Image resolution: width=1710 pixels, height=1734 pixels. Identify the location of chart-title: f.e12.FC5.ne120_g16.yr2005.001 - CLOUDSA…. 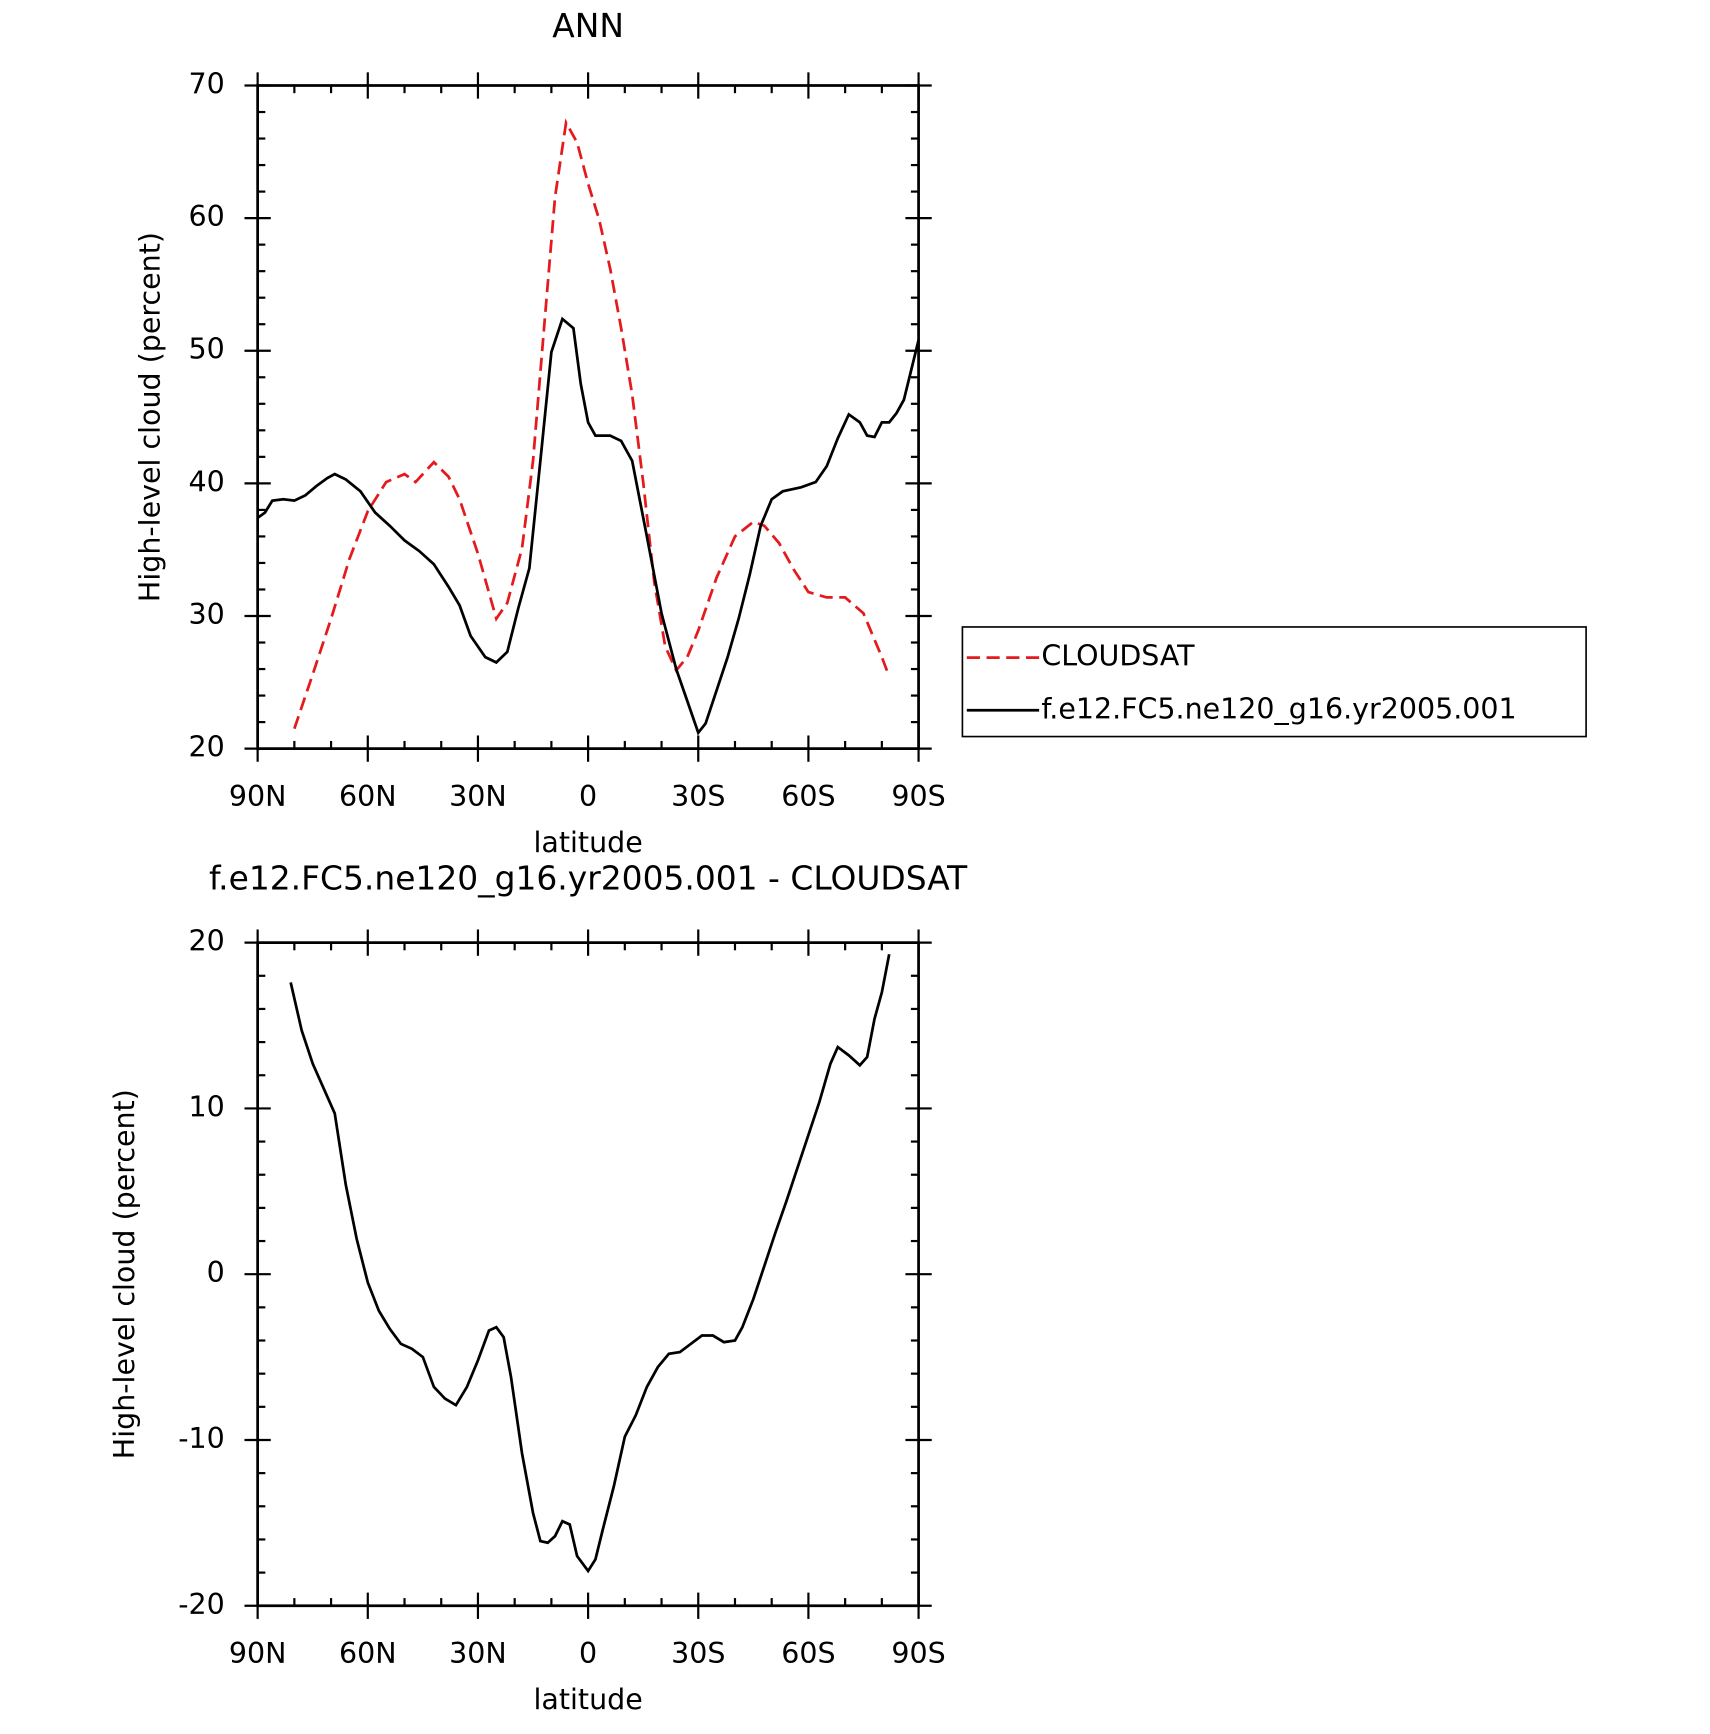
(588, 878).